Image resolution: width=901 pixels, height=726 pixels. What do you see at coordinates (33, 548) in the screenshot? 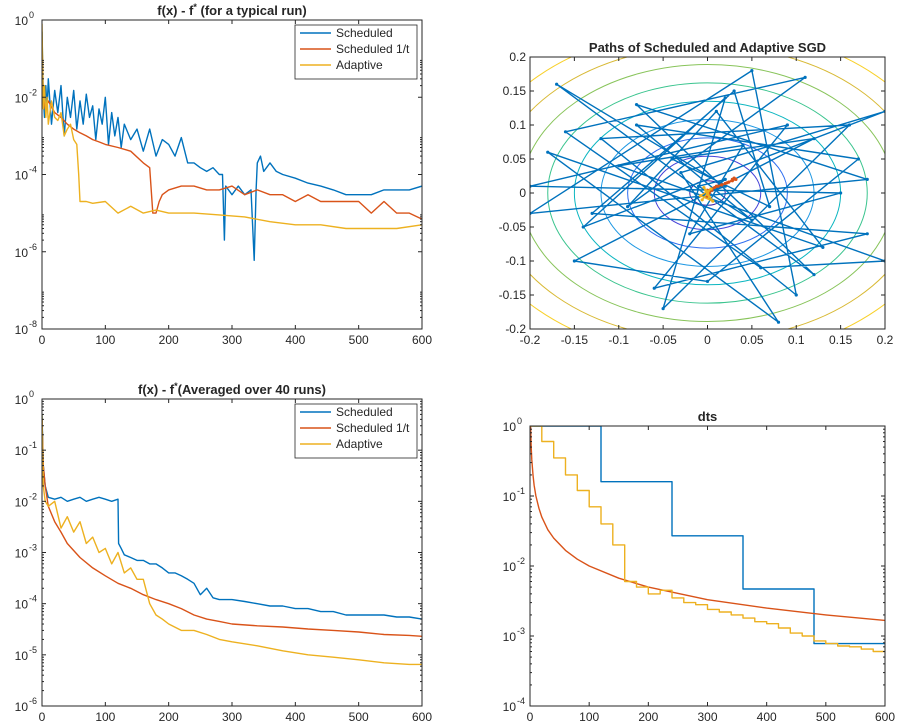
I see `y-tick-exponent: -3` at bounding box center [33, 548].